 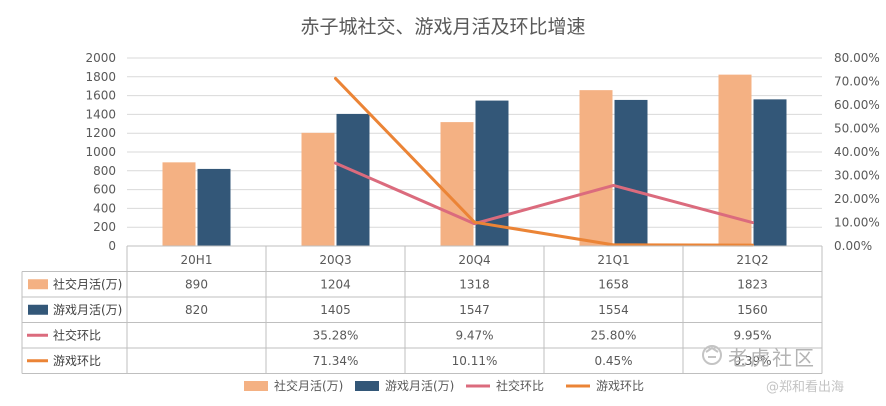 What do you see at coordinates (857, 176) in the screenshot?
I see `y-right-tick-label: 30.00%` at bounding box center [857, 176].